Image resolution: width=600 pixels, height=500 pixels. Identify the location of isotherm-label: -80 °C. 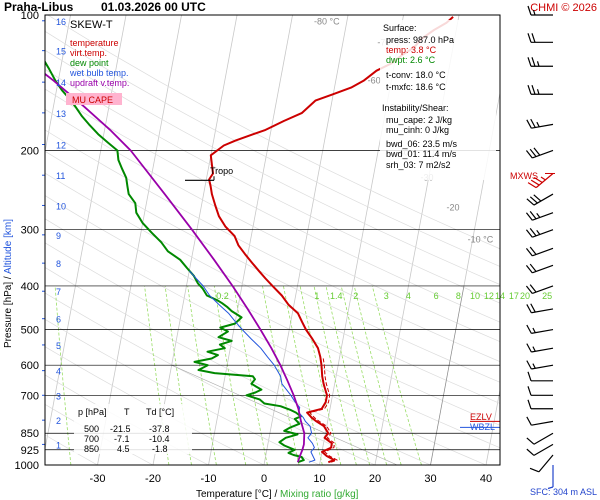
(327, 22).